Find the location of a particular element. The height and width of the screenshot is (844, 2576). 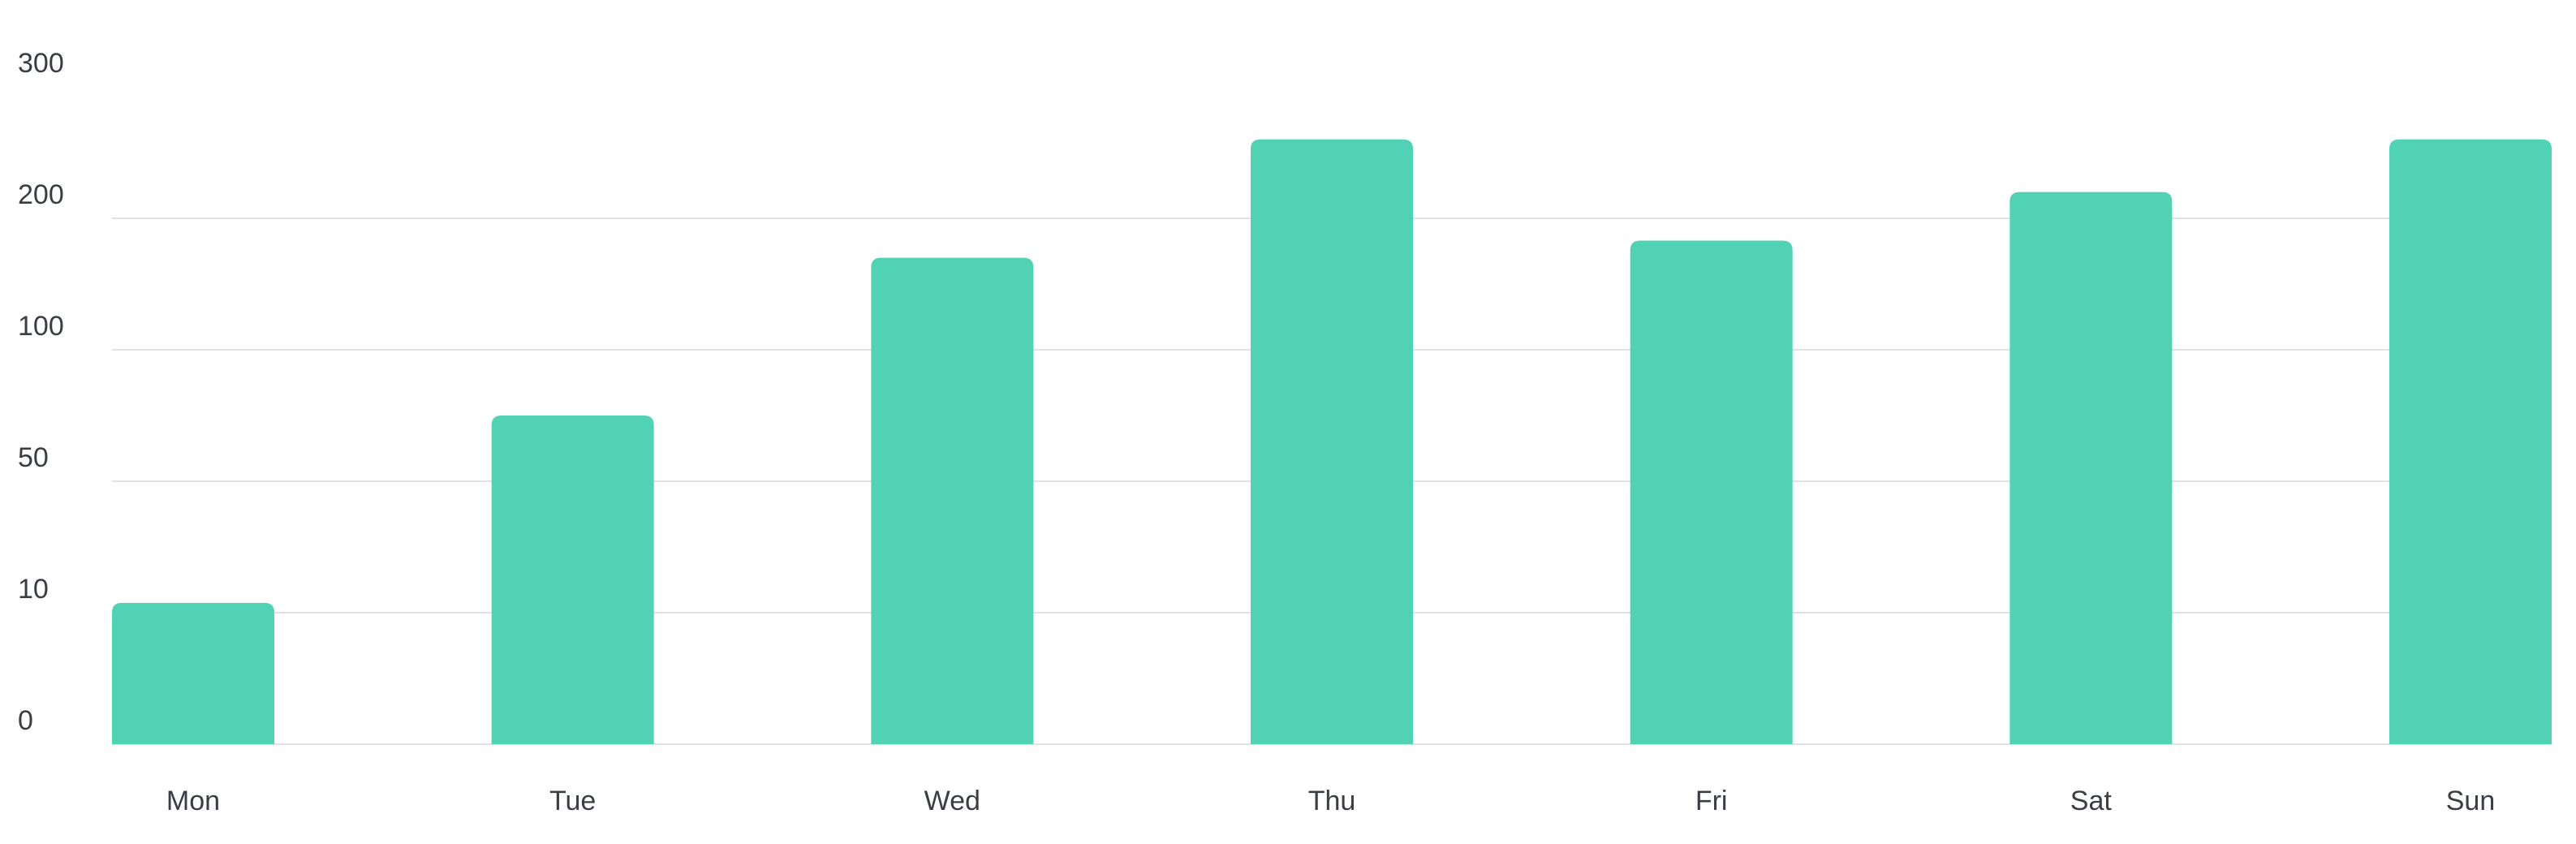

x-tick-label: Mon is located at coordinates (193, 801).